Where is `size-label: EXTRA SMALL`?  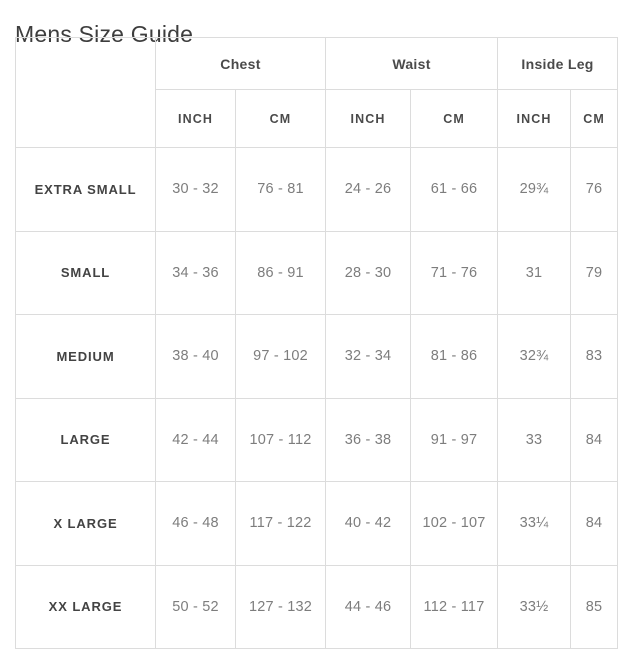 size-label: EXTRA SMALL is located at coordinates (85, 189).